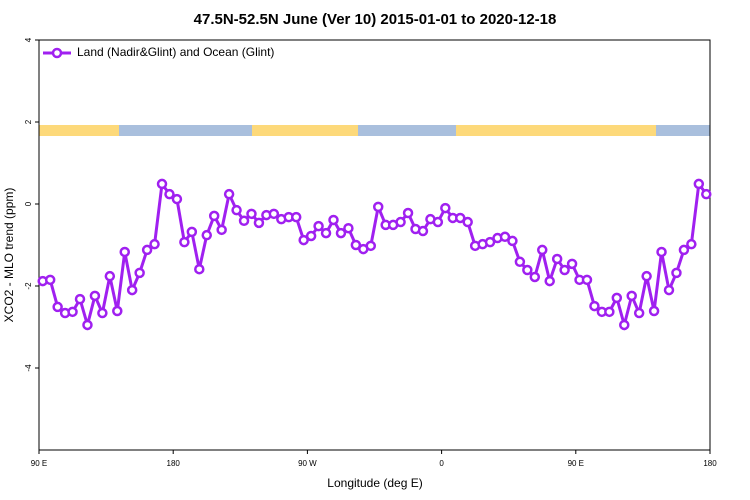 The width and height of the screenshot is (750, 500). I want to click on y-tick-label: 4, so click(28, 39).